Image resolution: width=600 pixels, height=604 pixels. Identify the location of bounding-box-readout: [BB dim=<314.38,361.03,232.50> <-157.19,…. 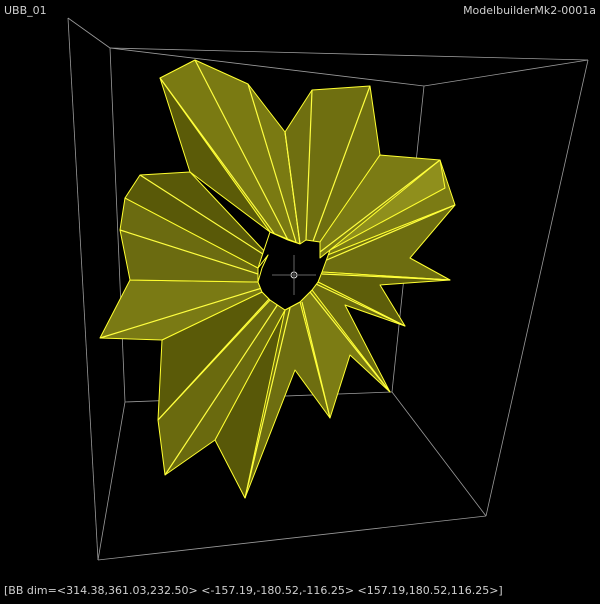
(253, 590).